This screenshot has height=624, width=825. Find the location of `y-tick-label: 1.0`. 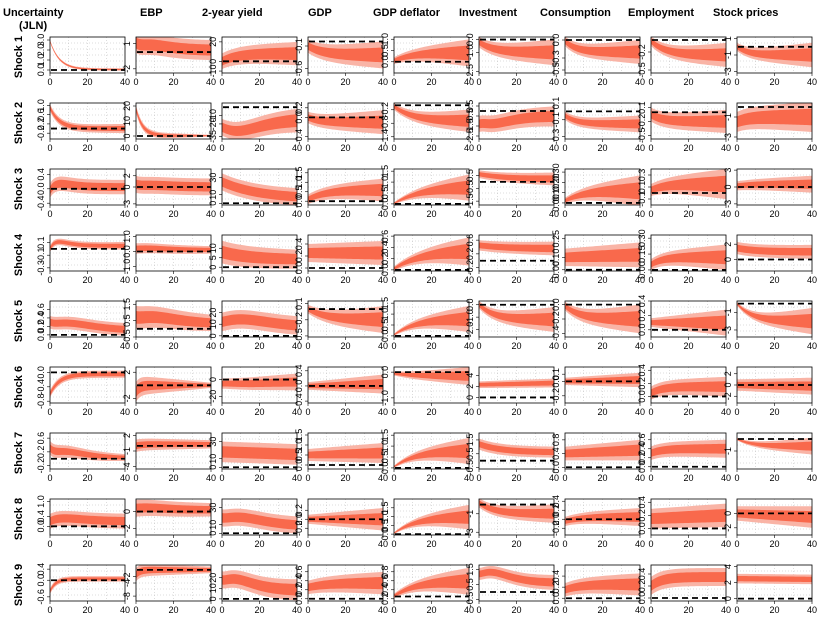

y-tick-label: 1.0 is located at coordinates (385, 39).